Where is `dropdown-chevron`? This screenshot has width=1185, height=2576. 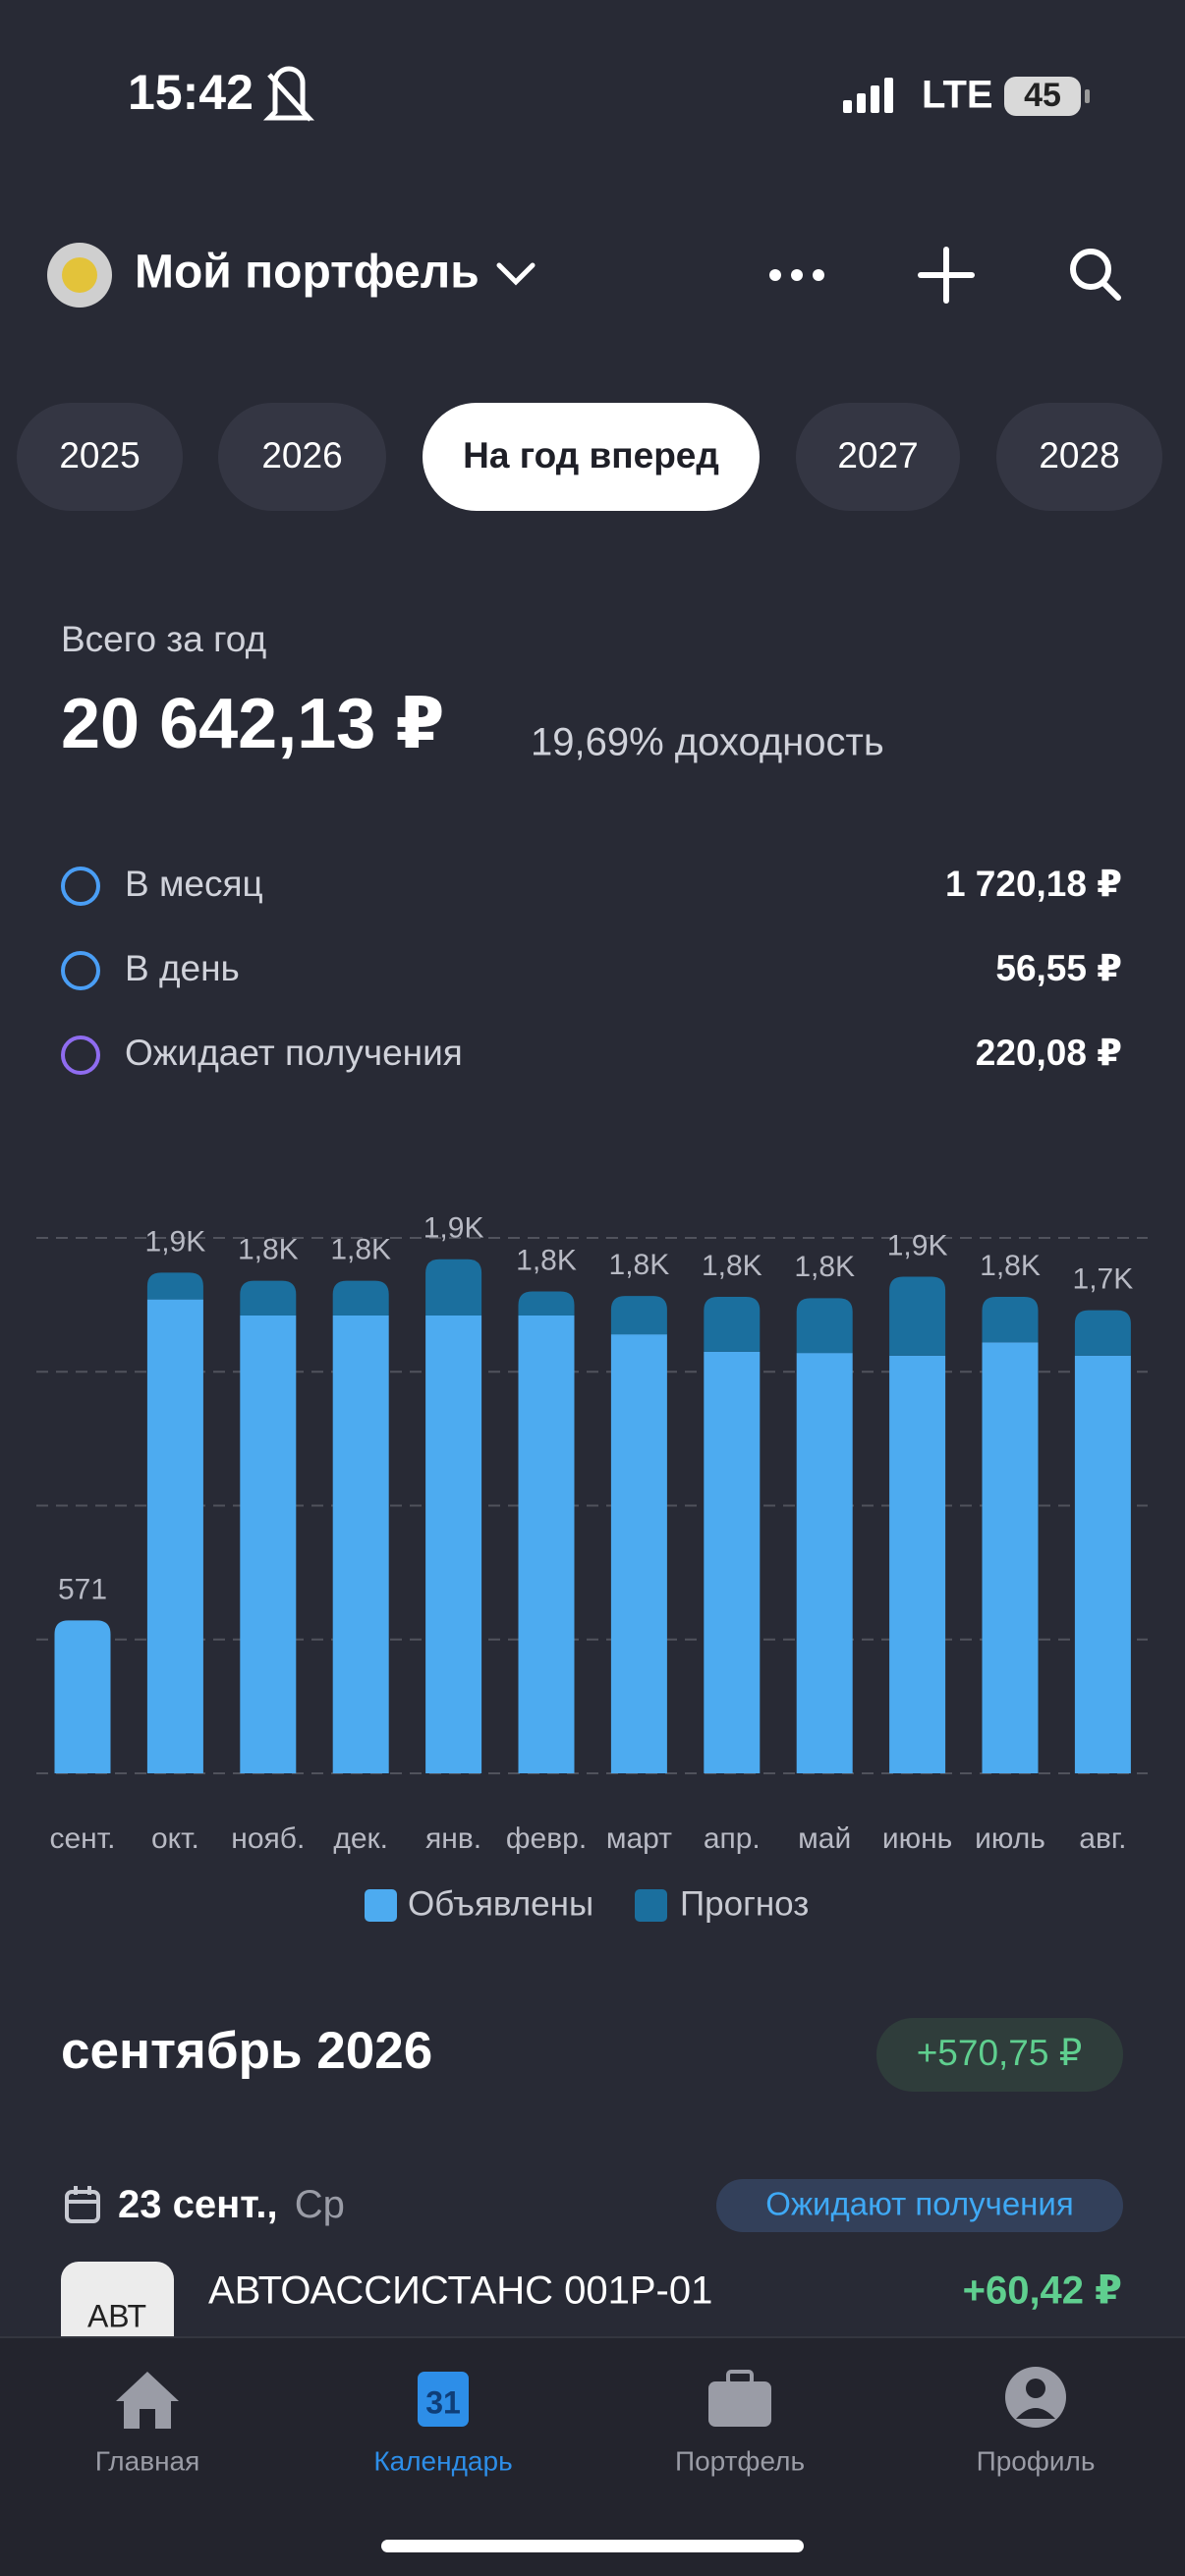
dropdown-chevron is located at coordinates (516, 274).